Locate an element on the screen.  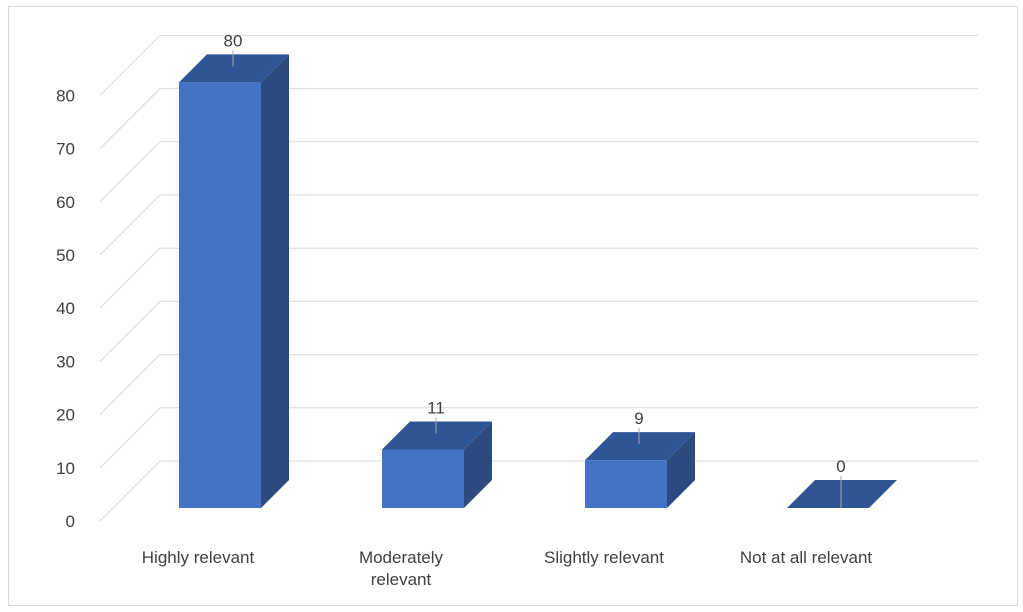
x-category-line-3-0: Not at all relevant is located at coordinates (806, 557).